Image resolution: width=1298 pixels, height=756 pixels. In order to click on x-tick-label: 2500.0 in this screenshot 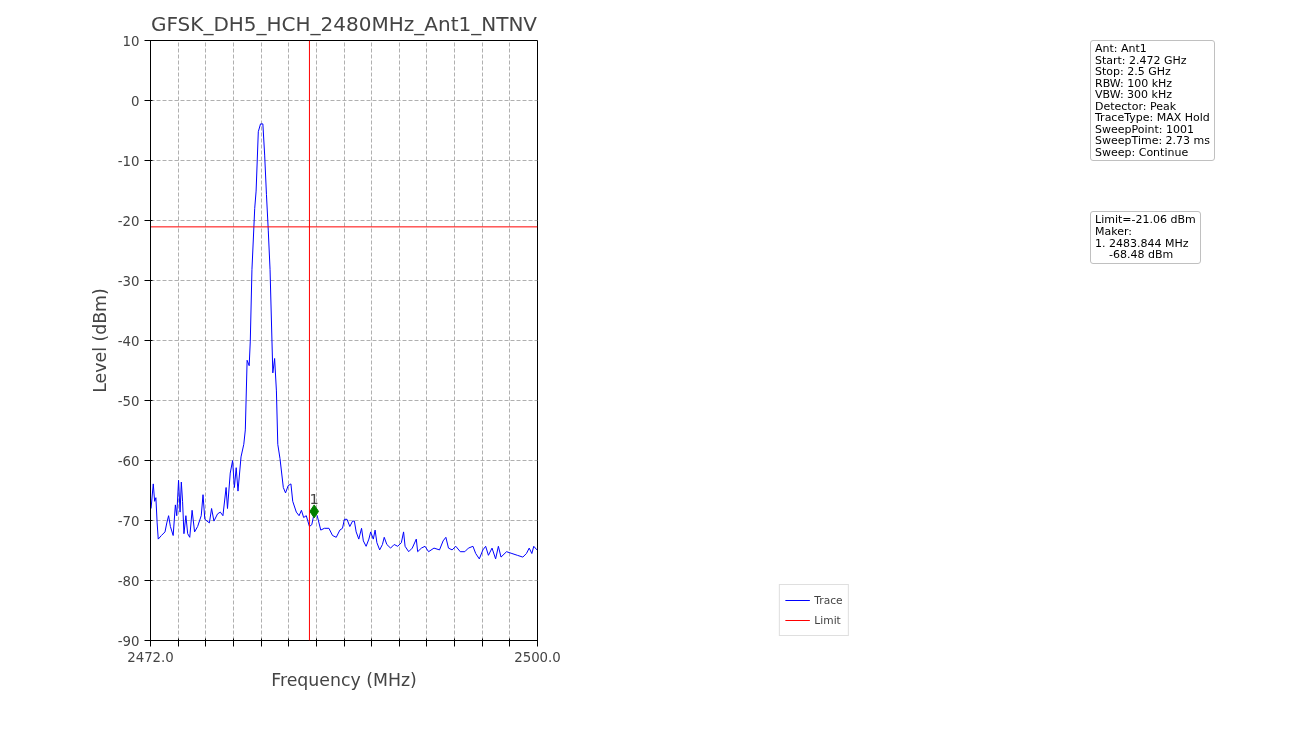, I will do `click(537, 657)`.